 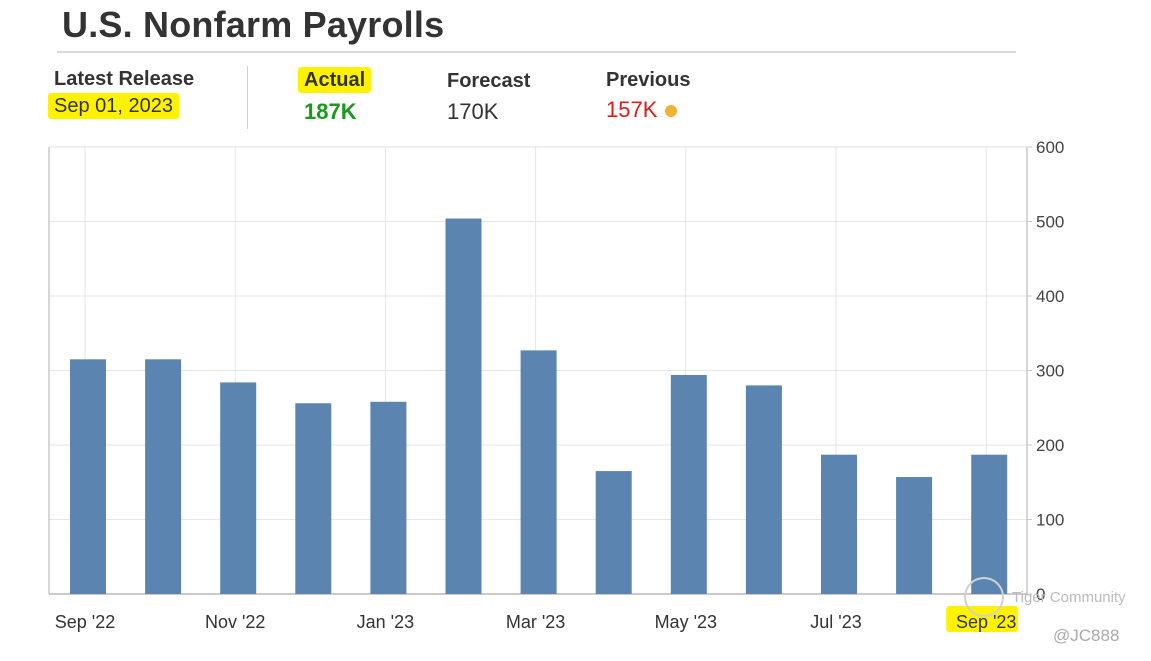 What do you see at coordinates (330, 111) in the screenshot?
I see `actual-value: 187K` at bounding box center [330, 111].